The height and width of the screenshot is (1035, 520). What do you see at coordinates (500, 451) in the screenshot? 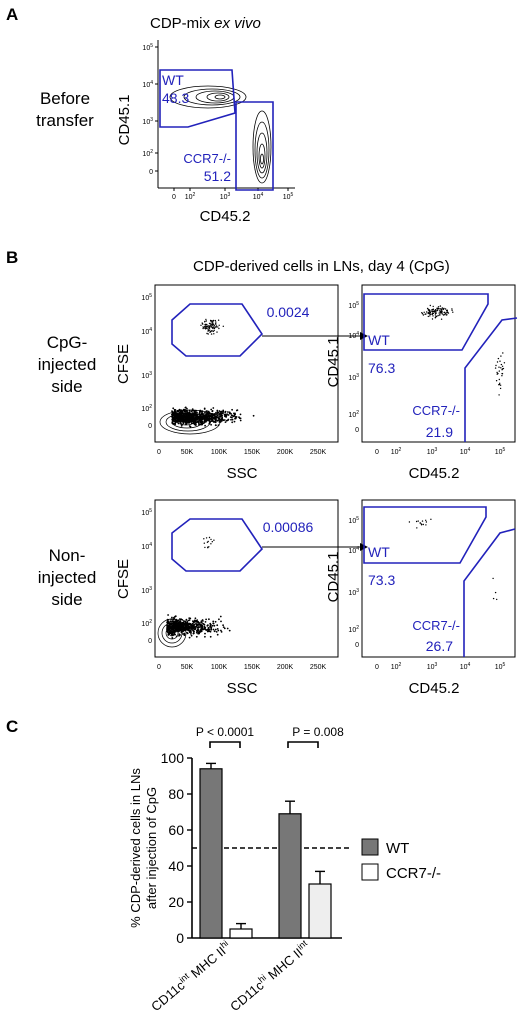
I see `x-tick-label: 10⁵` at bounding box center [500, 451].